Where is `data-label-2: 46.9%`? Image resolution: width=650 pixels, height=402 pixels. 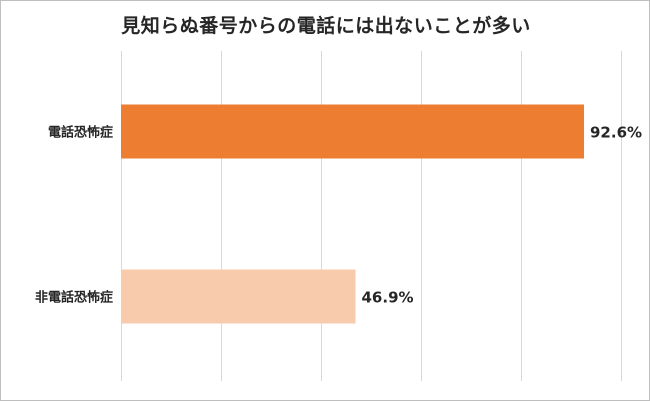
data-label-2: 46.9% is located at coordinates (388, 298).